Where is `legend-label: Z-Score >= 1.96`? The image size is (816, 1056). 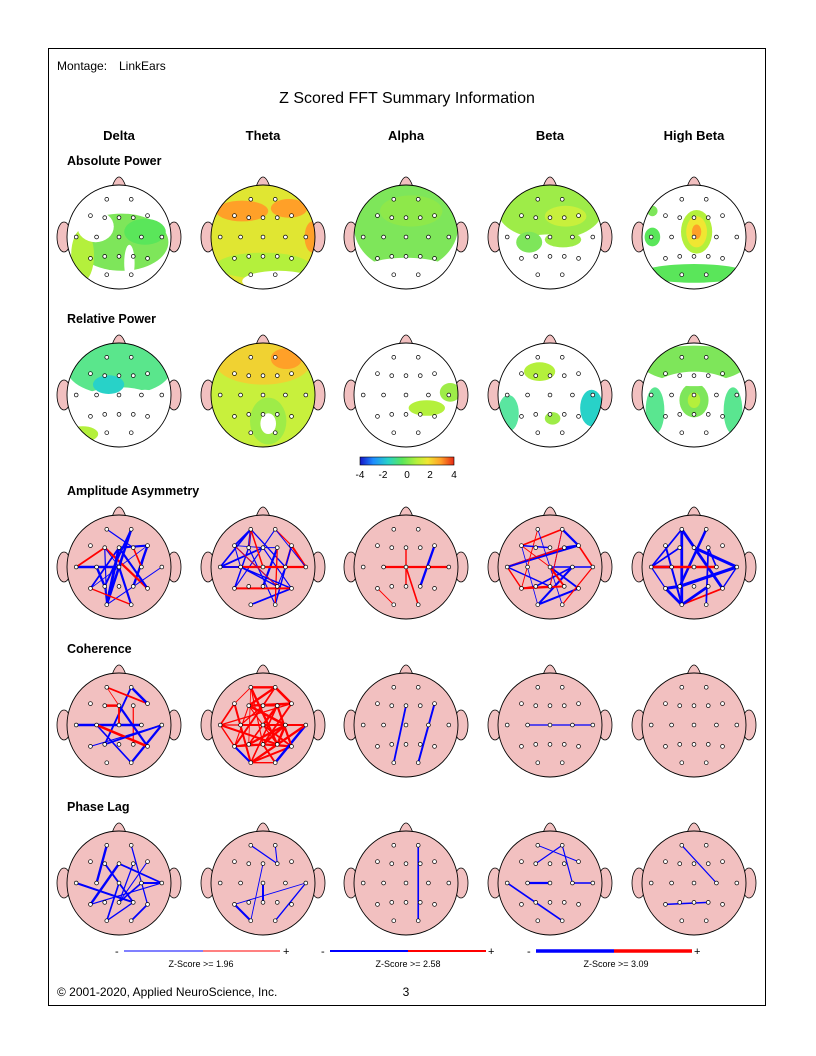
legend-label: Z-Score >= 1.96 is located at coordinates (200, 964).